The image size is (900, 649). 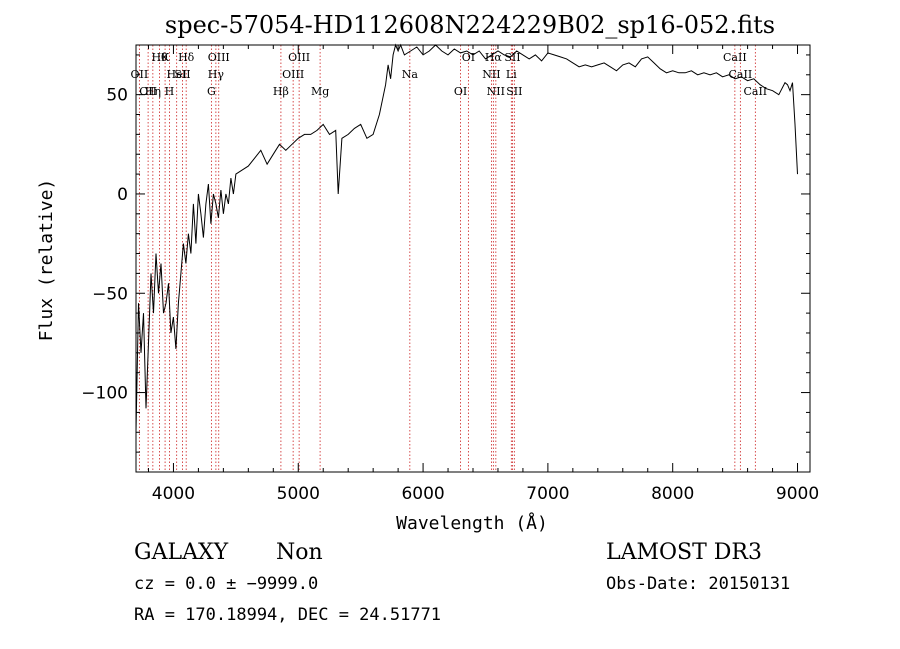 I want to click on line-label-Mg: Mg, so click(x=320, y=91).